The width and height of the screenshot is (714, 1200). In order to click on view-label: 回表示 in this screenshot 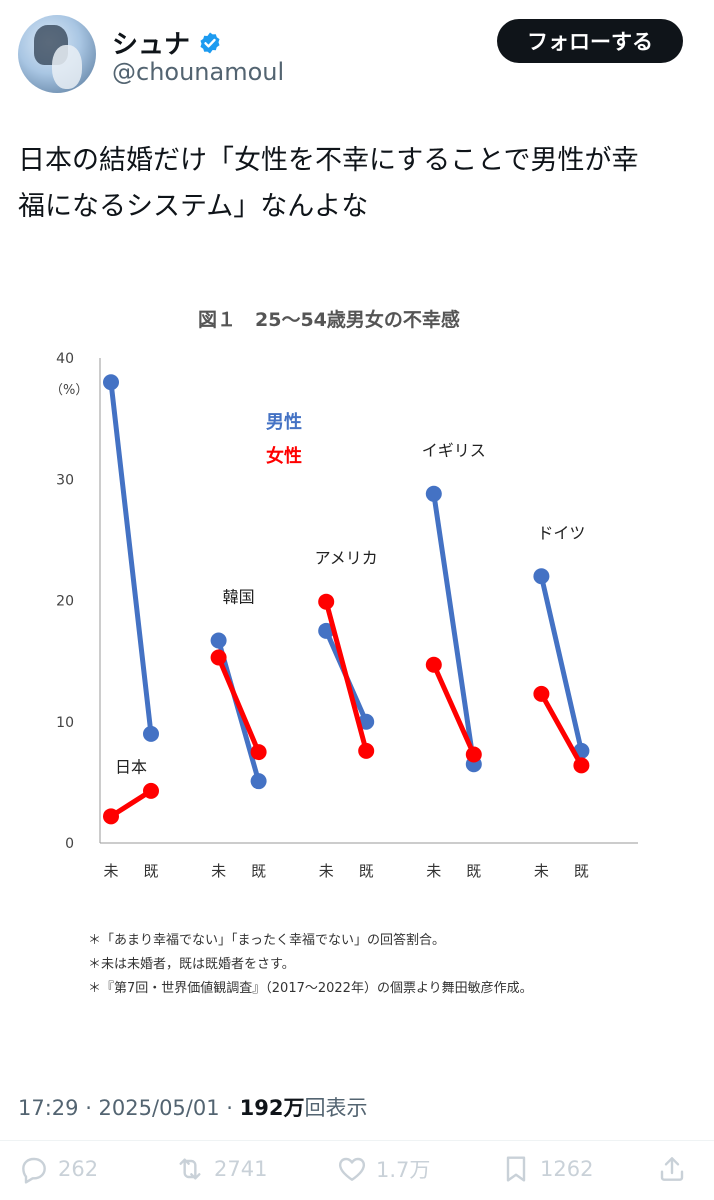, I will do `click(336, 1108)`.